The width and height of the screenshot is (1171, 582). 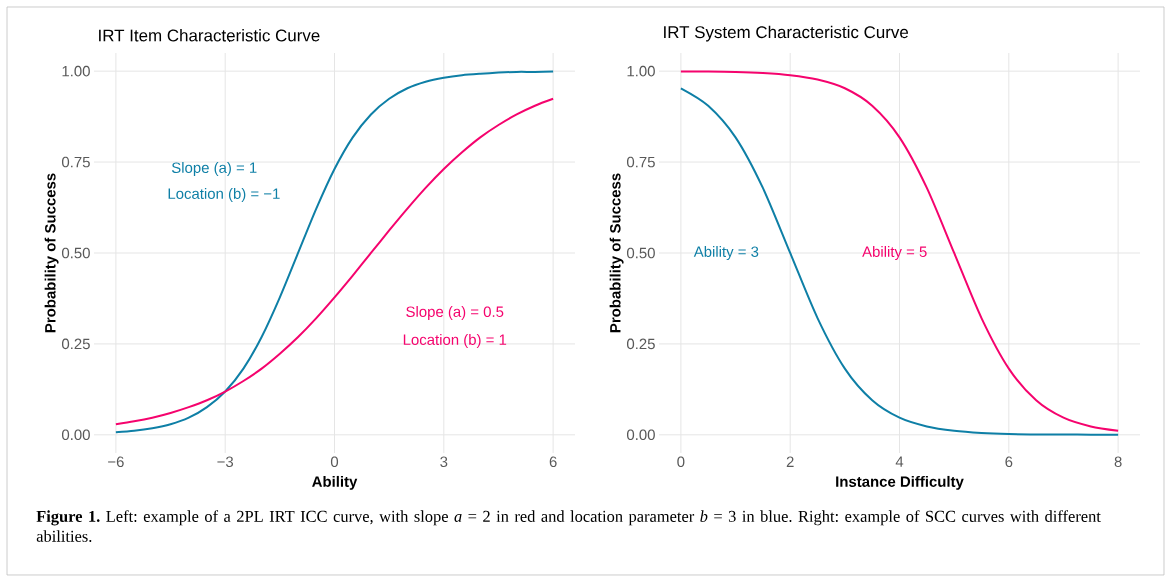 What do you see at coordinates (726, 253) in the screenshot?
I see `annotation: Ability = 3` at bounding box center [726, 253].